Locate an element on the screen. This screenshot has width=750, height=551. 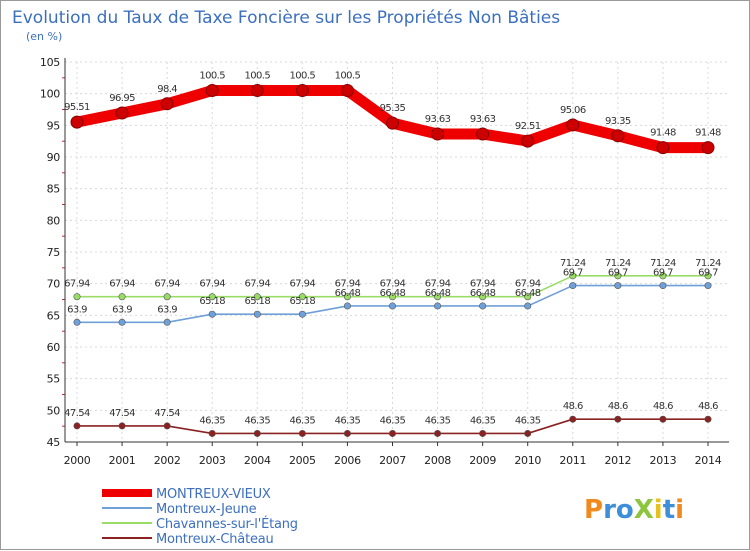
series-montreux-vieux-label: 98.4 is located at coordinates (167, 89).